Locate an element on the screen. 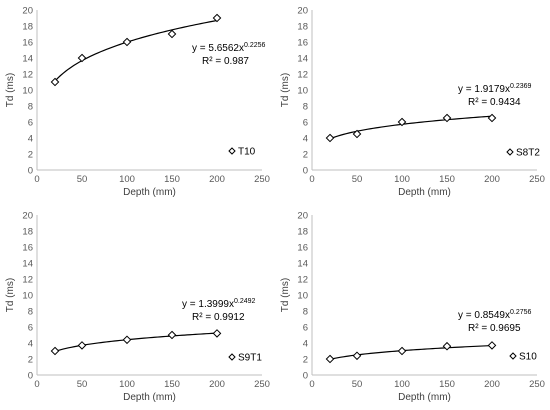 The height and width of the screenshot is (410, 550). r-squared-label: R² = 0.987 is located at coordinates (225, 61).